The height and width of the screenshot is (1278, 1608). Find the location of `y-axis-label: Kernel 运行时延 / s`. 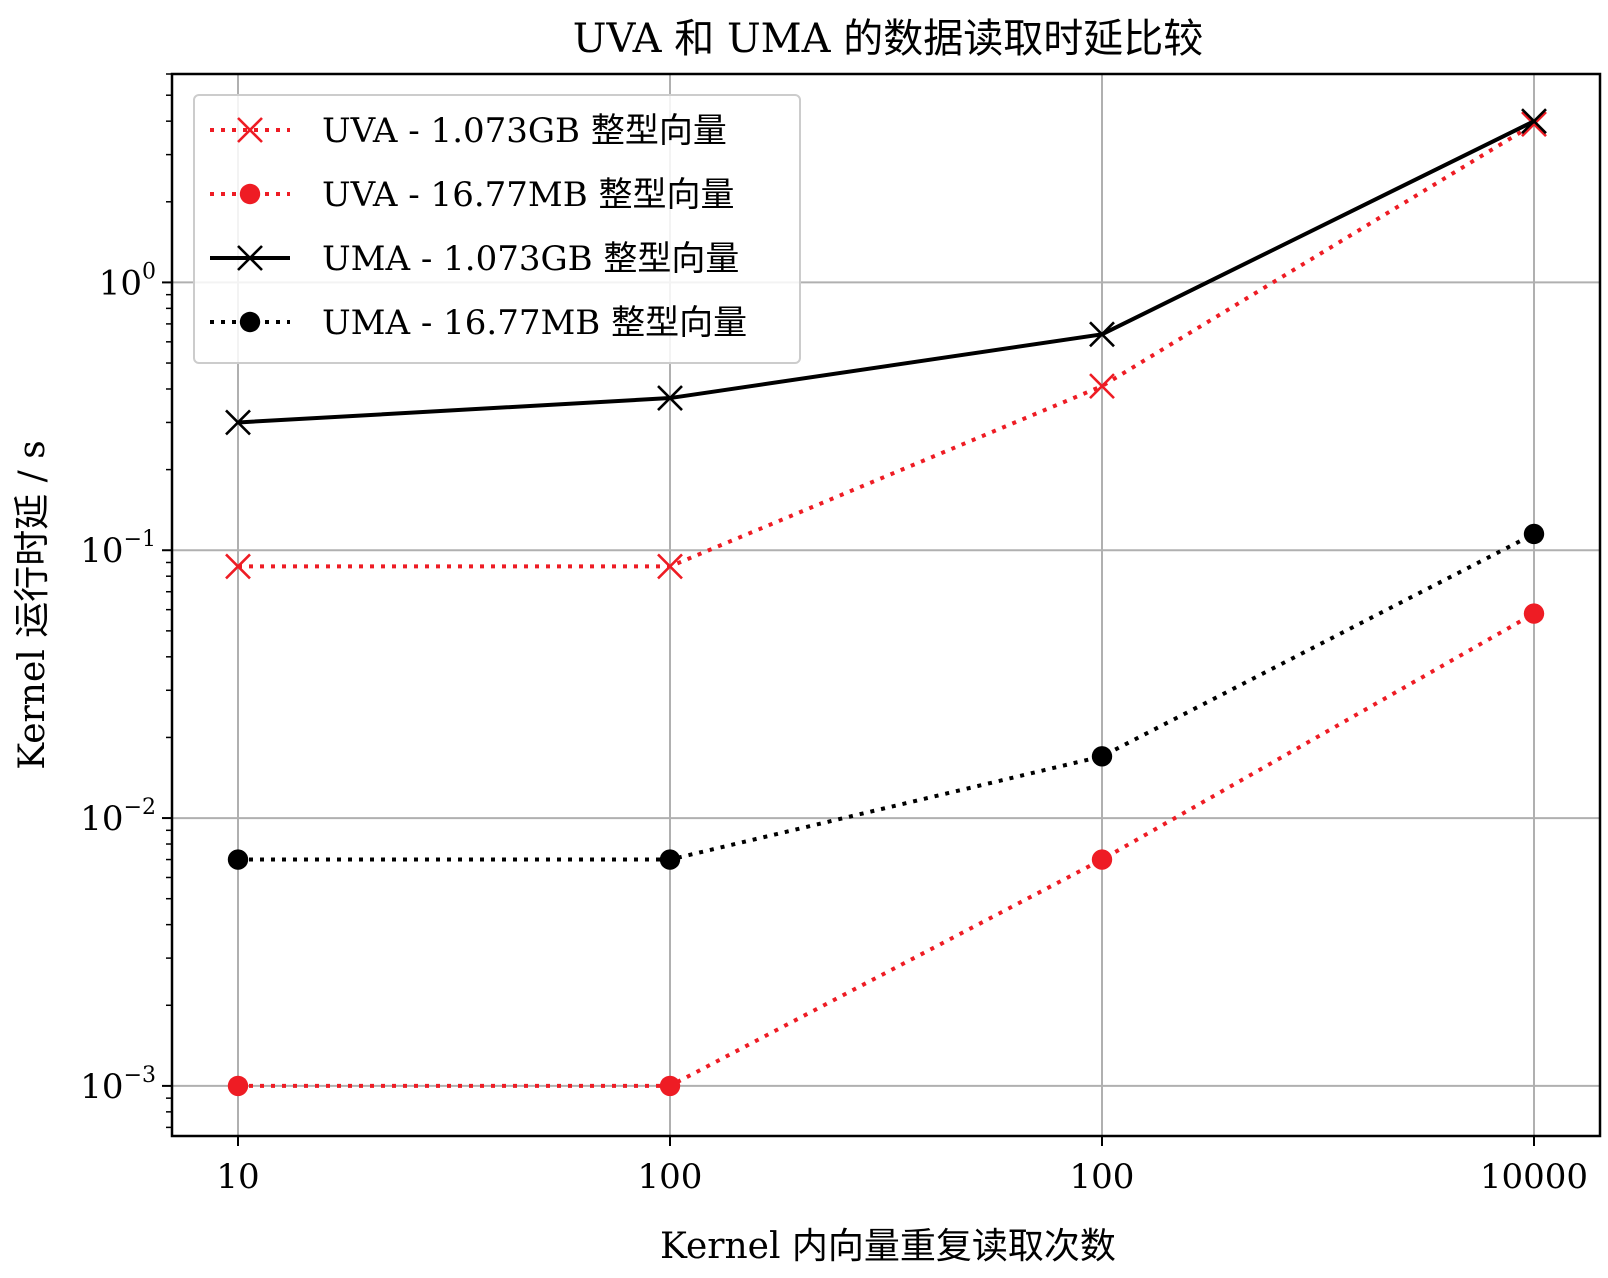

y-axis-label: Kernel 运行时延 / s is located at coordinates (32, 604).